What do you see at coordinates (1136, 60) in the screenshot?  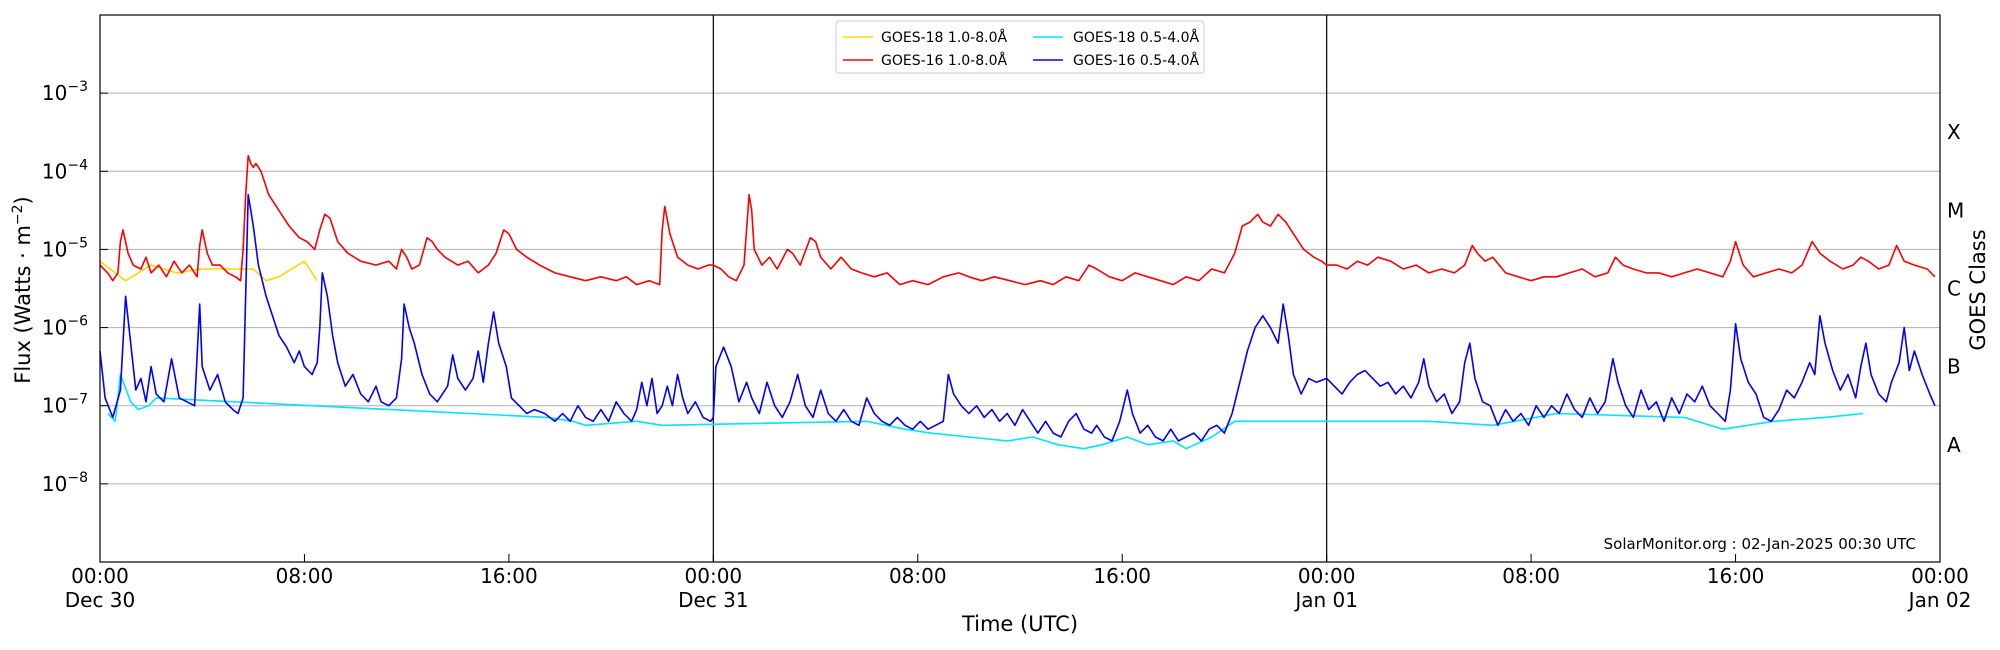 I see `legend-label-goes16-short: GOES-16 0.5-4.0Å` at bounding box center [1136, 60].